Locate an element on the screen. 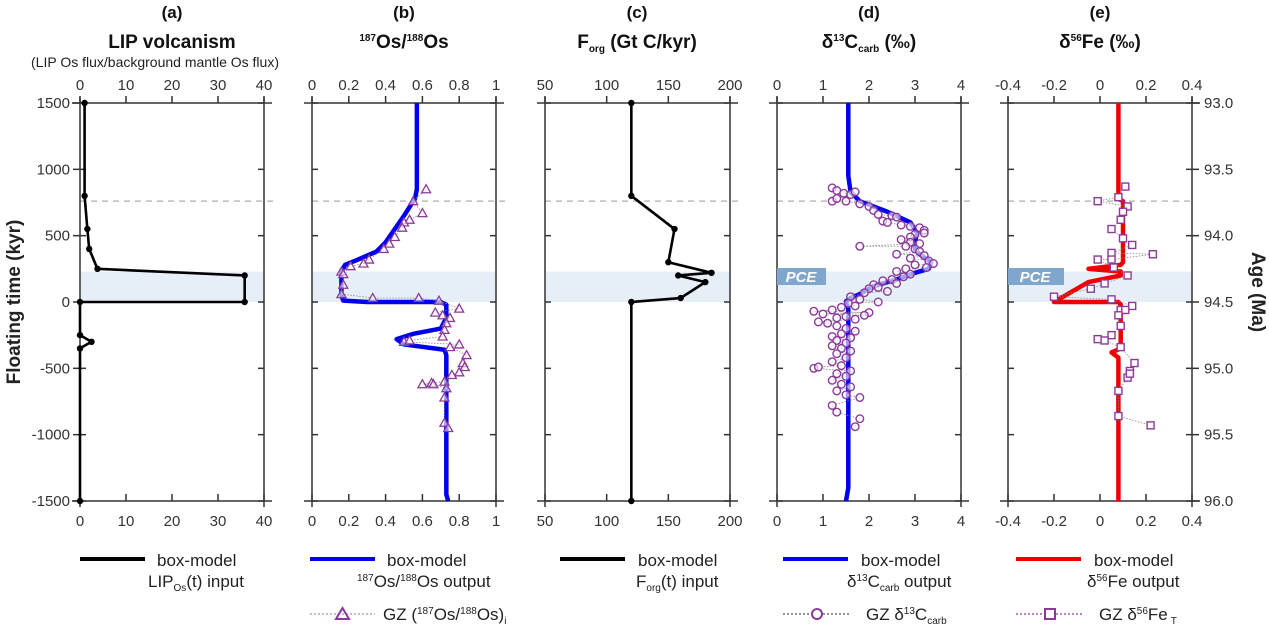  x-tick-label-top: 0.2 is located at coordinates (348, 85).